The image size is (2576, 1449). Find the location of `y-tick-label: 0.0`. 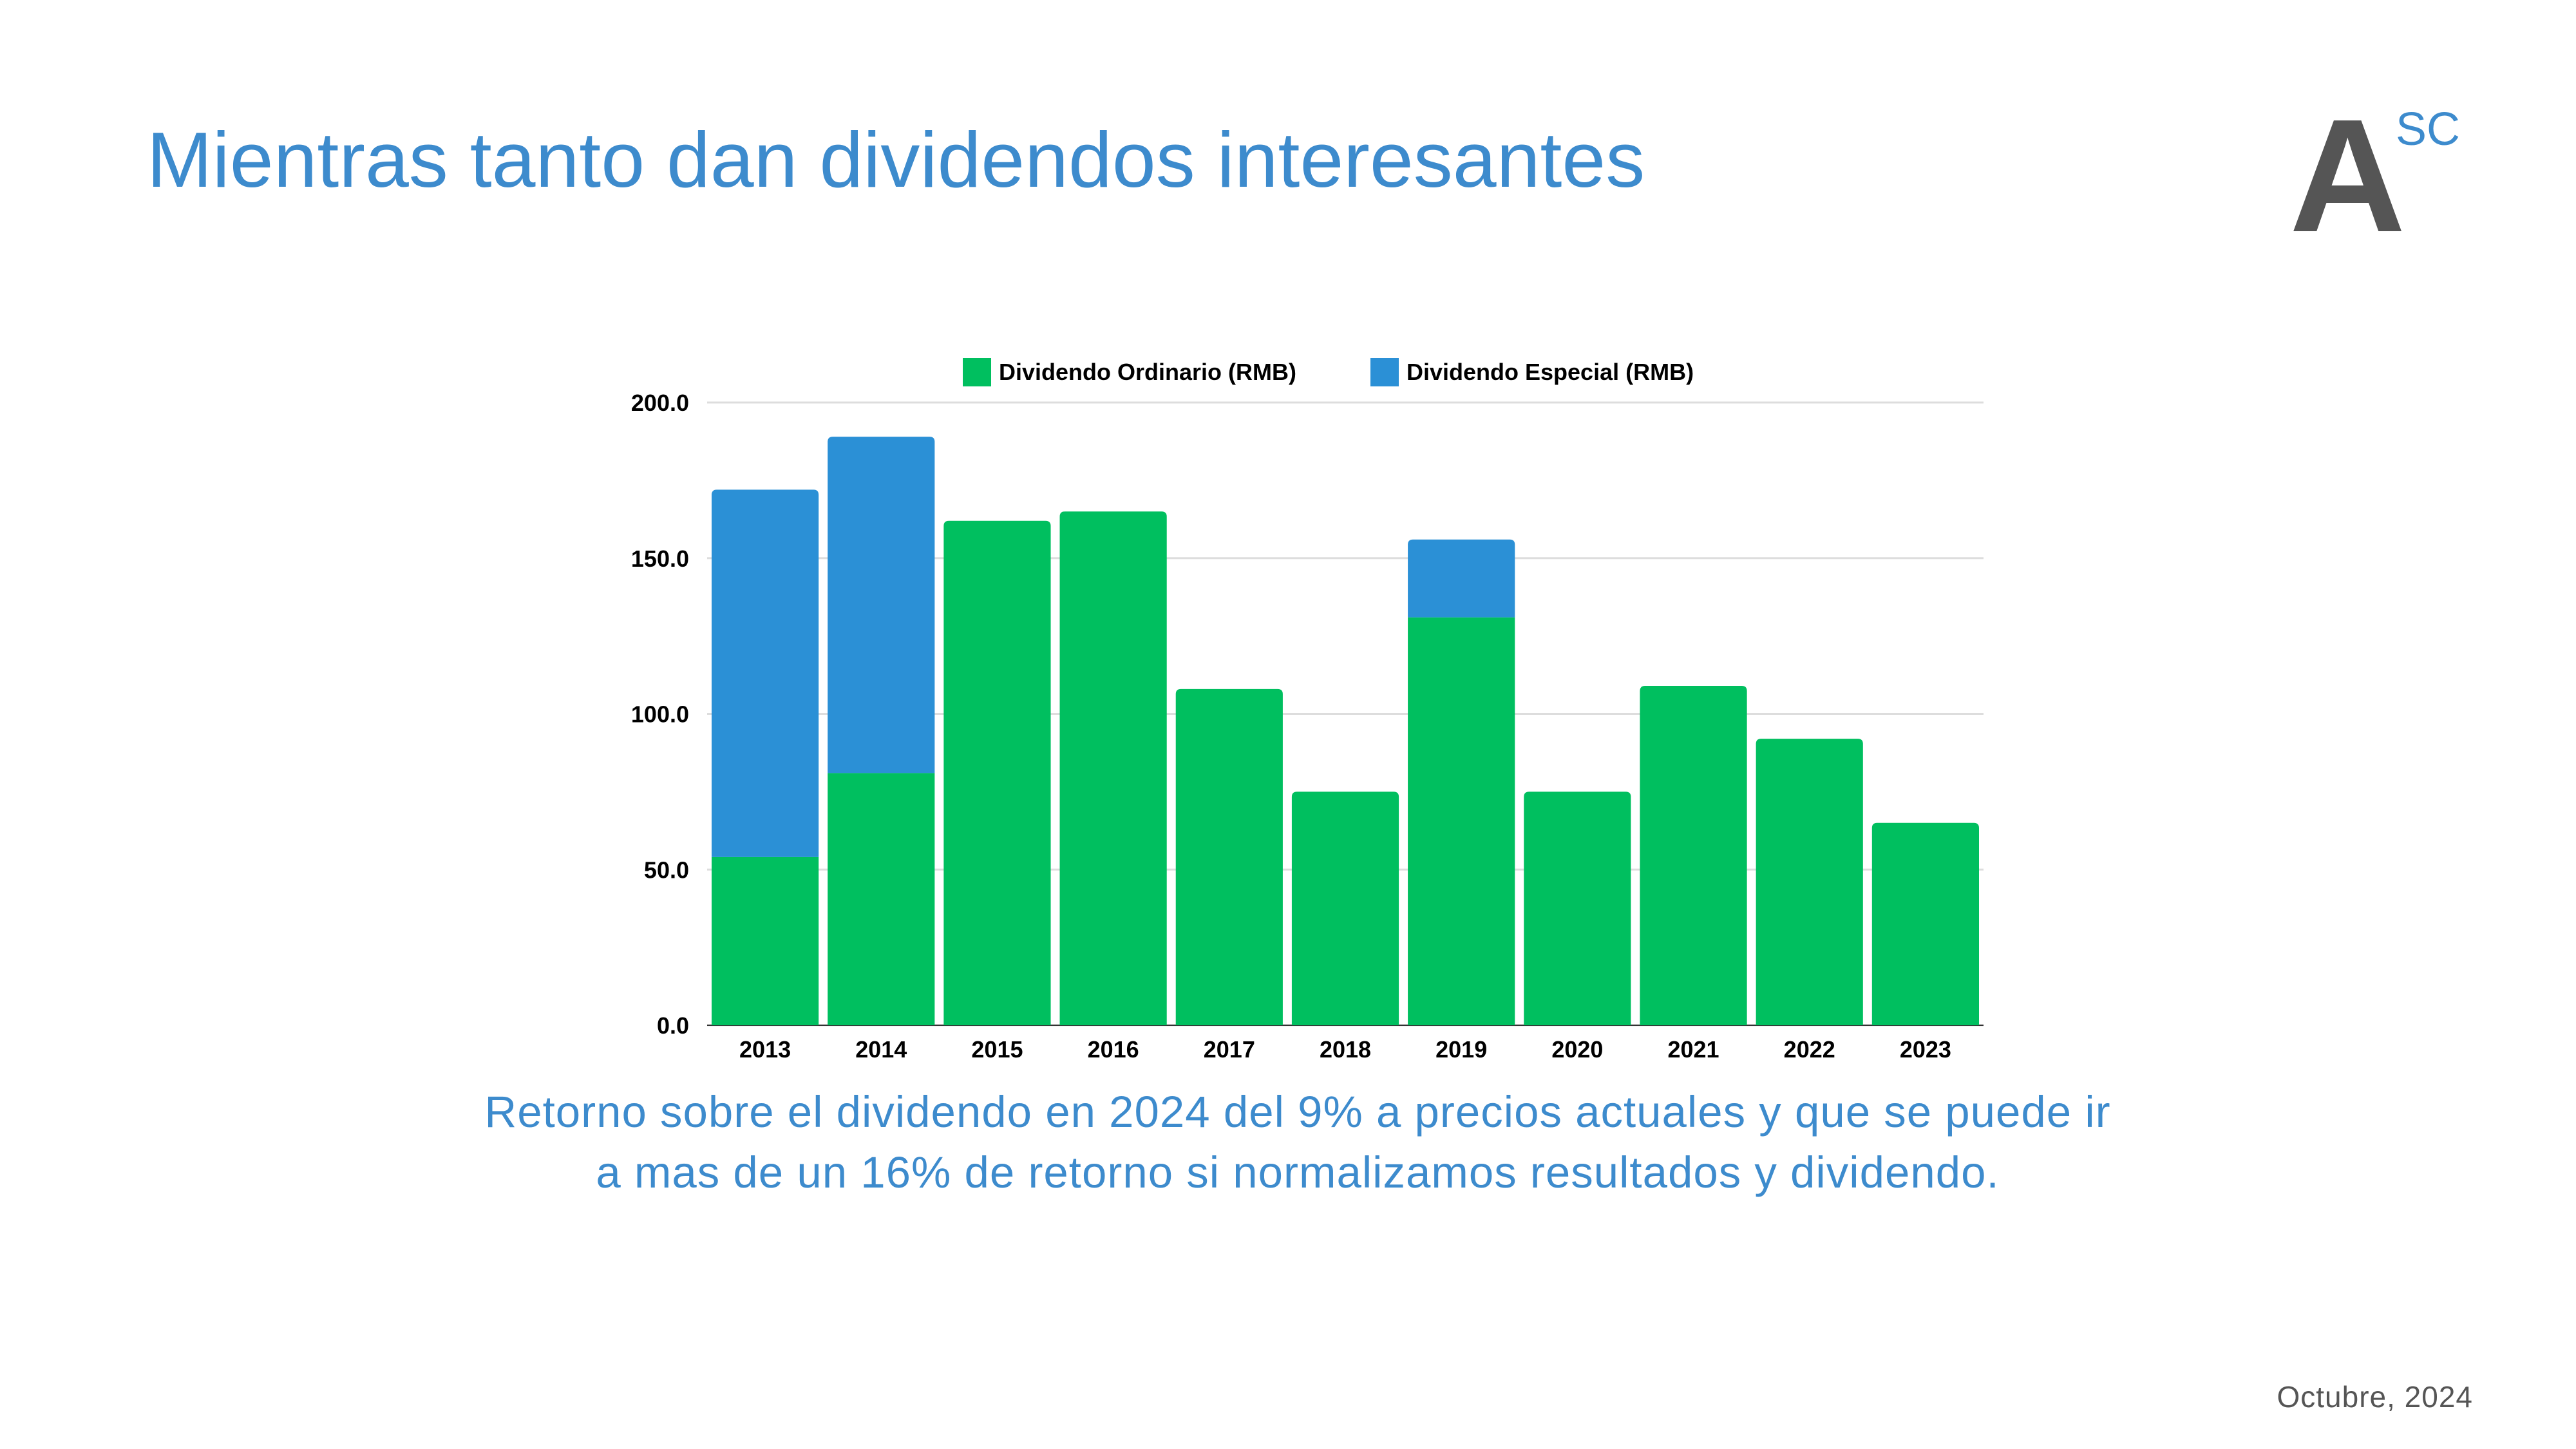

y-tick-label: 0.0 is located at coordinates (673, 1026).